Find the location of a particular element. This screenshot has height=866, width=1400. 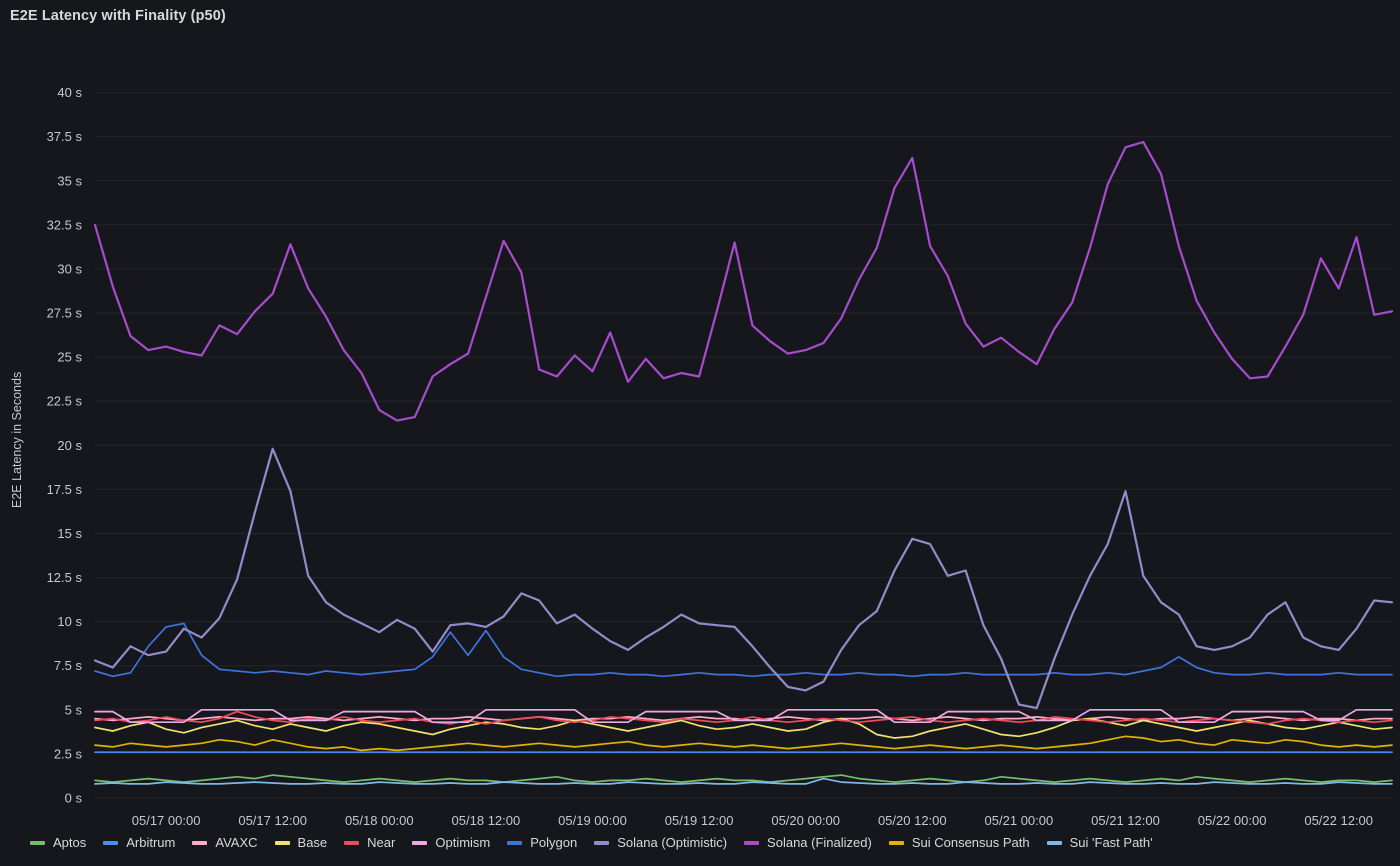

series-line-sui-fast-path is located at coordinates (743, 781).